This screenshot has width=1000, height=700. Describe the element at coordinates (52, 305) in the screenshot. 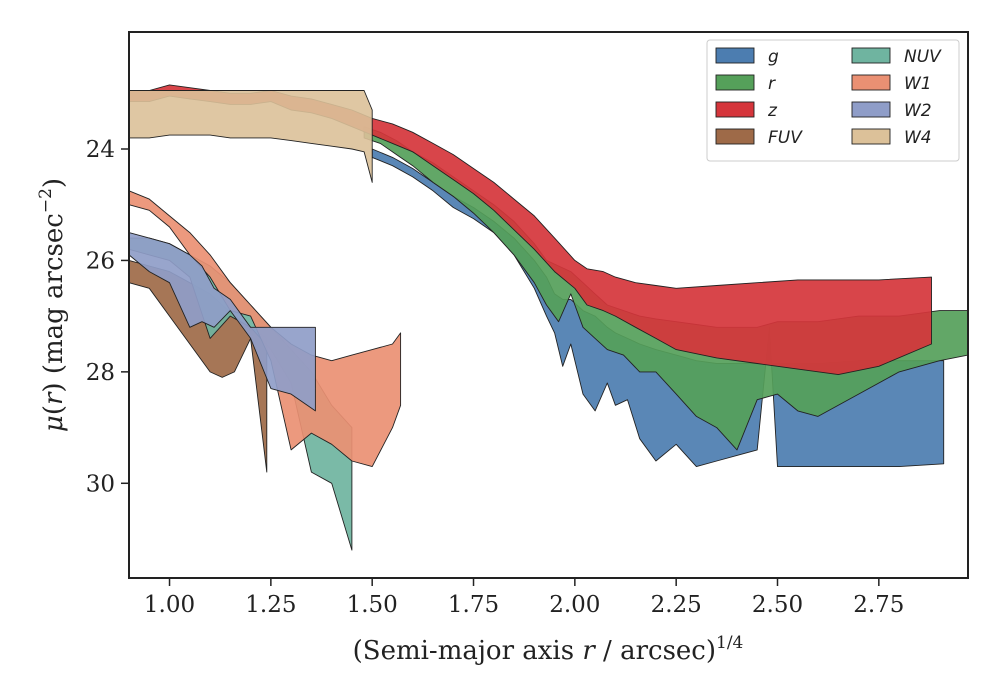

I see `y-axis-label: μ(r) (mag arcsec−2)` at that location.